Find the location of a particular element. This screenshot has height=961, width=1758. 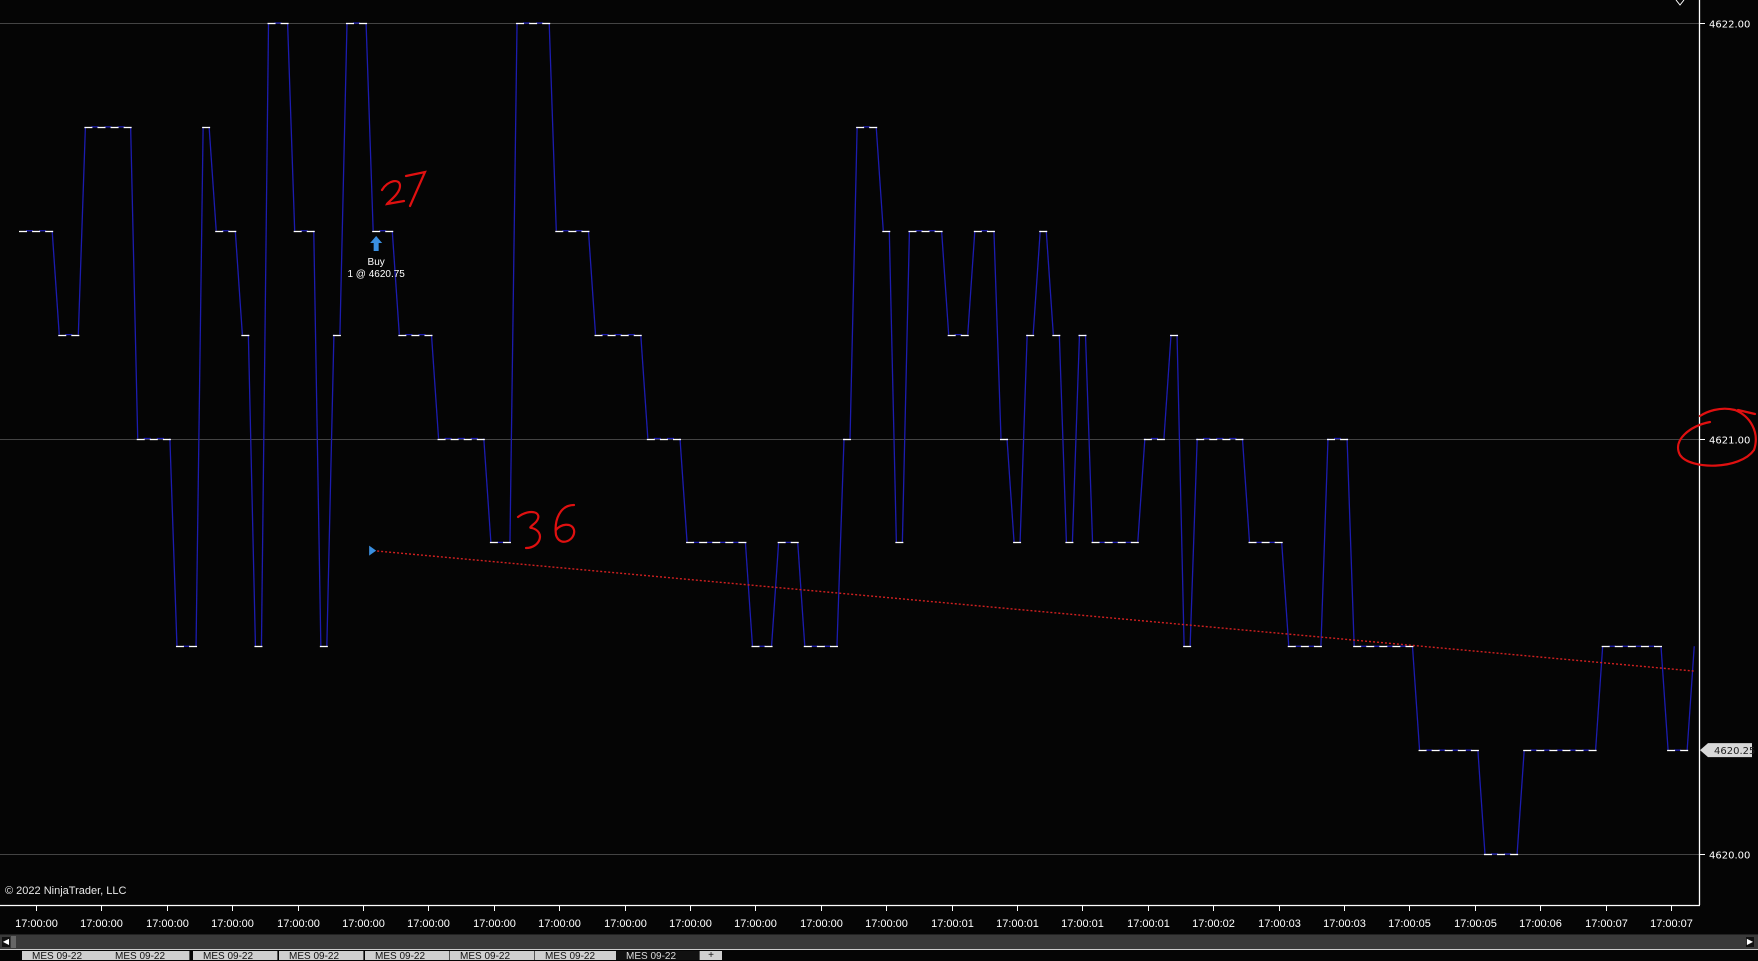

trendline is located at coordinates (1032, 608).